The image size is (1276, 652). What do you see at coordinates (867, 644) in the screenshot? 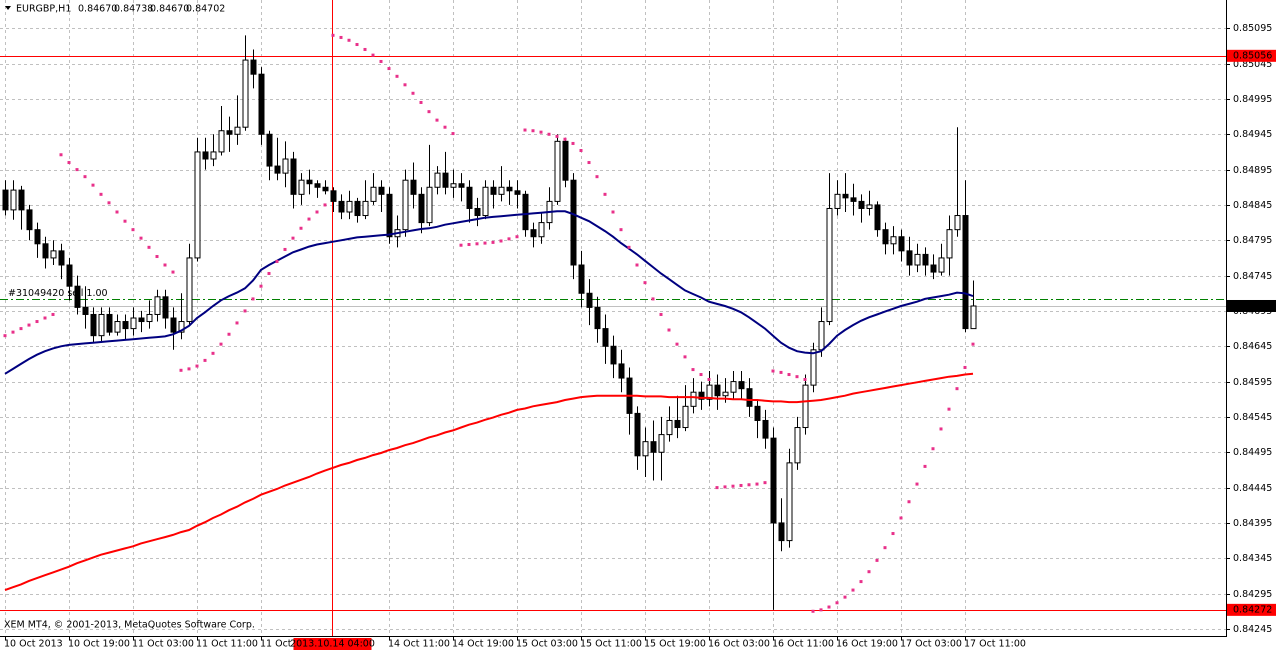
I see `x-tick-label: 16 Oct 19:00` at bounding box center [867, 644].